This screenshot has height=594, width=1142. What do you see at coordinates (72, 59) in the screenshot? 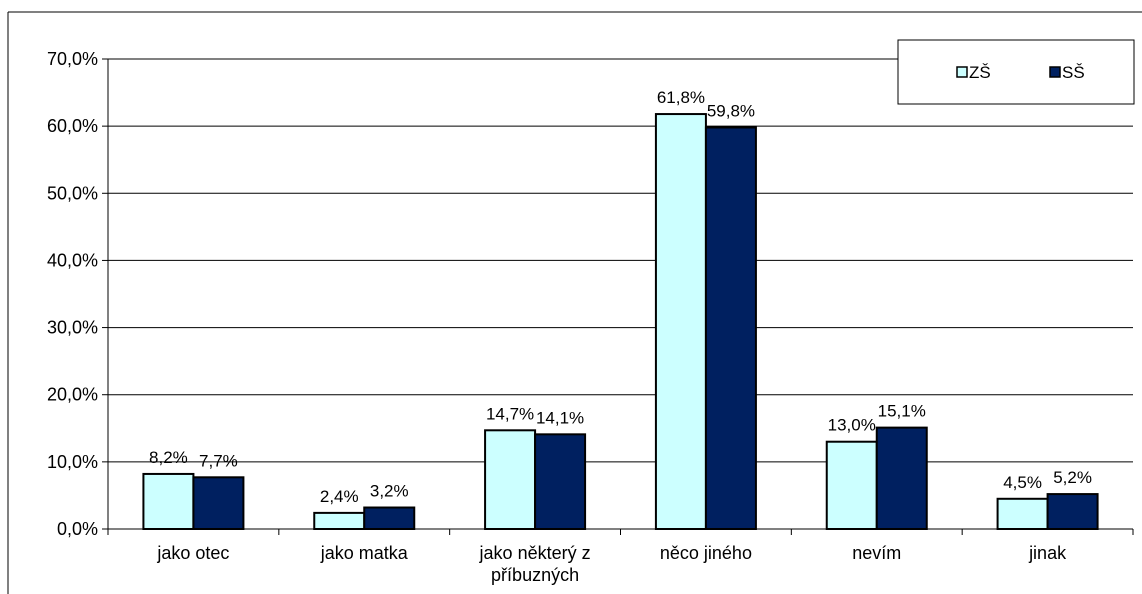
I see `y-tick-label: 70,0%` at bounding box center [72, 59].